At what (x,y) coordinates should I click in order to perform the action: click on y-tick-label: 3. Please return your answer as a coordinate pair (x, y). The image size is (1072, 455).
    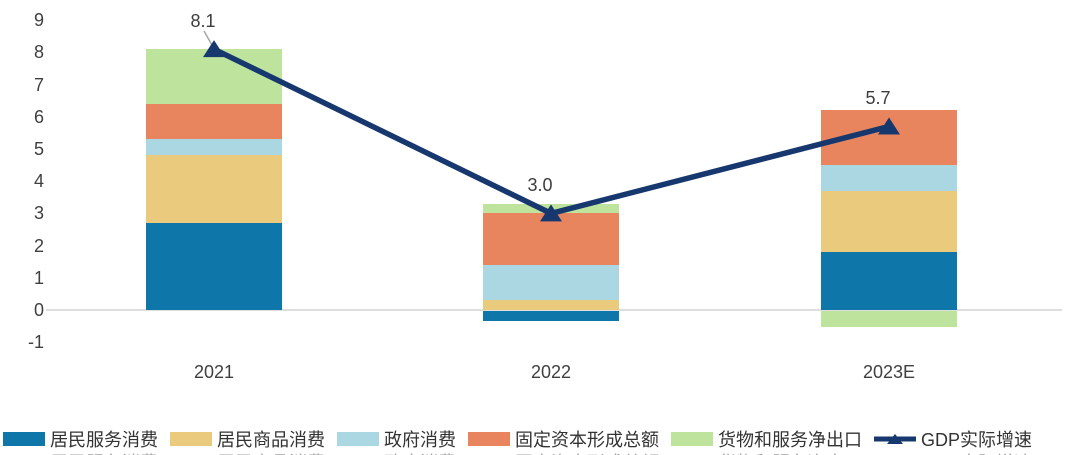
    Looking at the image, I should click on (38, 213).